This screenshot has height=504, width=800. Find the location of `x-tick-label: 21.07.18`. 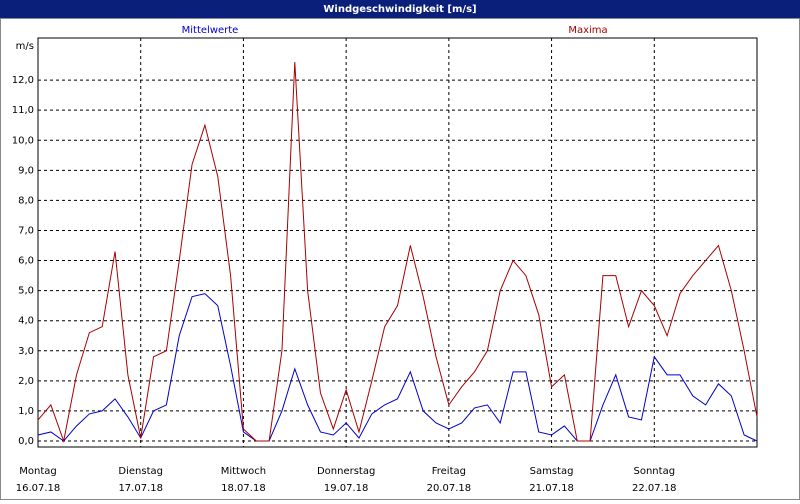

x-tick-label: 21.07.18 is located at coordinates (551, 488).